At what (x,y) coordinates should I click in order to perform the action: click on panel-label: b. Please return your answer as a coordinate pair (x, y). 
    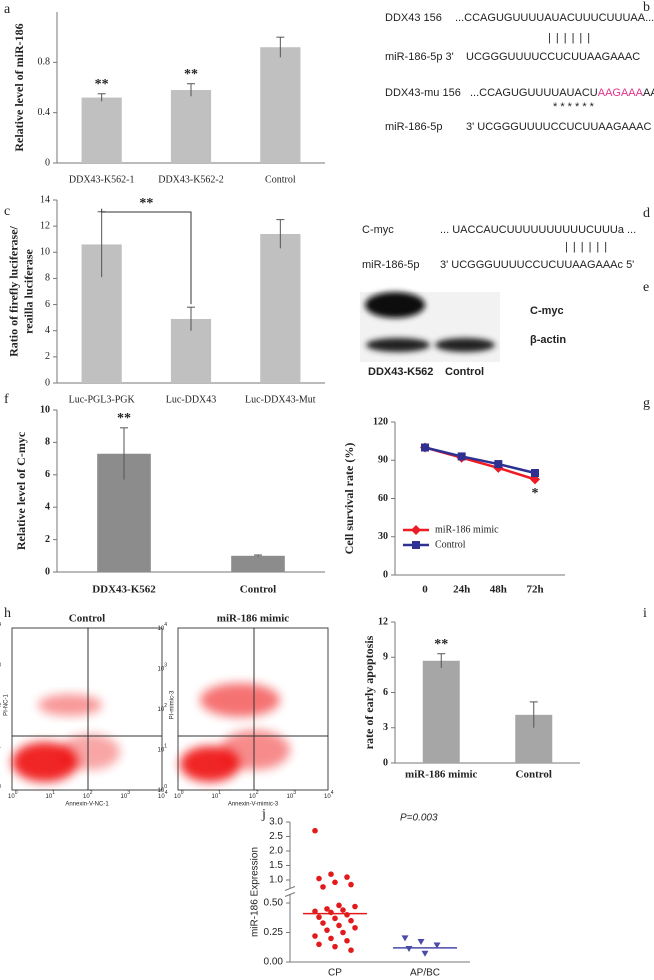
    Looking at the image, I should click on (646, 7).